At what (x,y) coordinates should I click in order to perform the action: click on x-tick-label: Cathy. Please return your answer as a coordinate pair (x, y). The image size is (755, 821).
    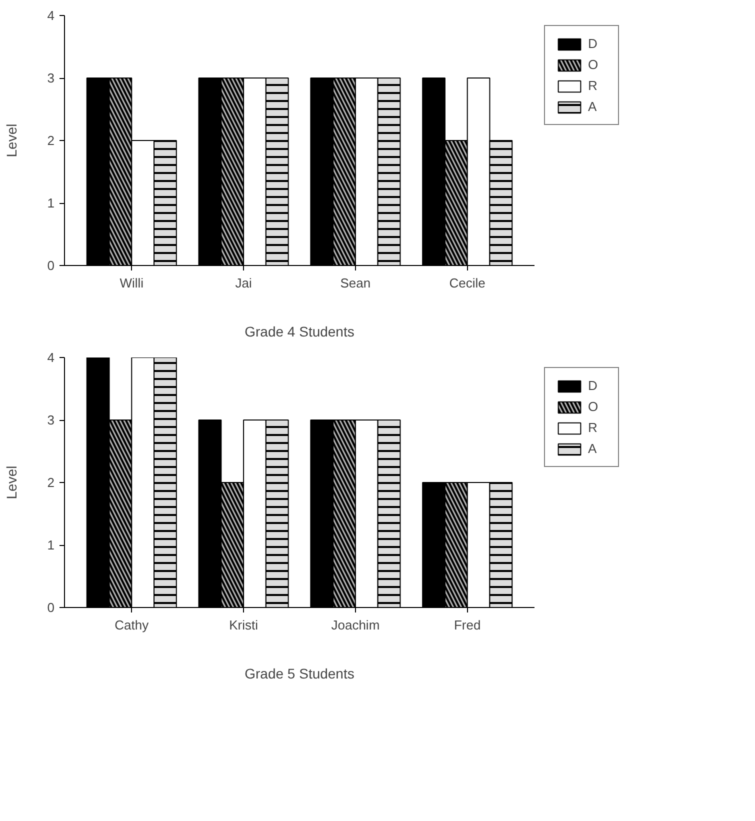
    Looking at the image, I should click on (132, 625).